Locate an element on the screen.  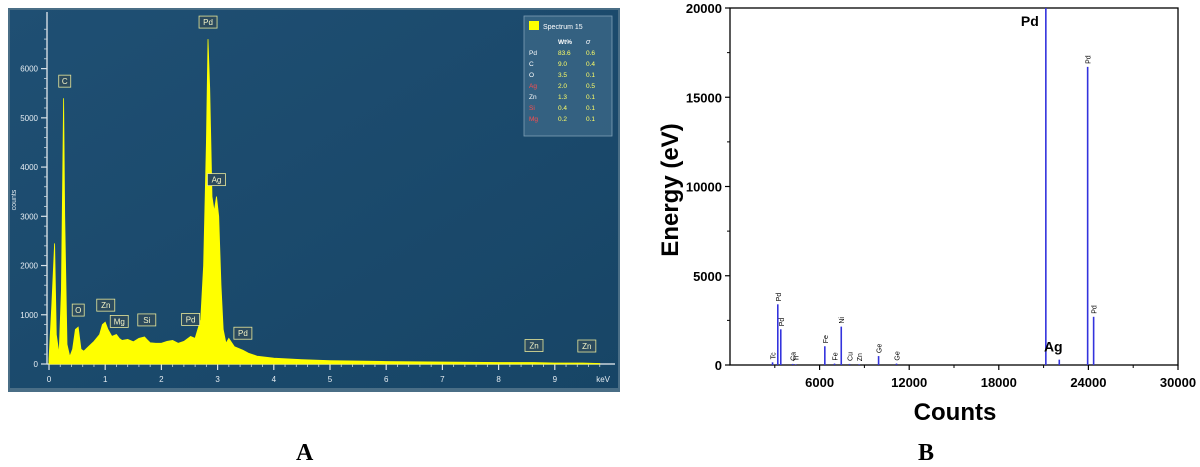
bar-label: Ni is located at coordinates (842, 320).